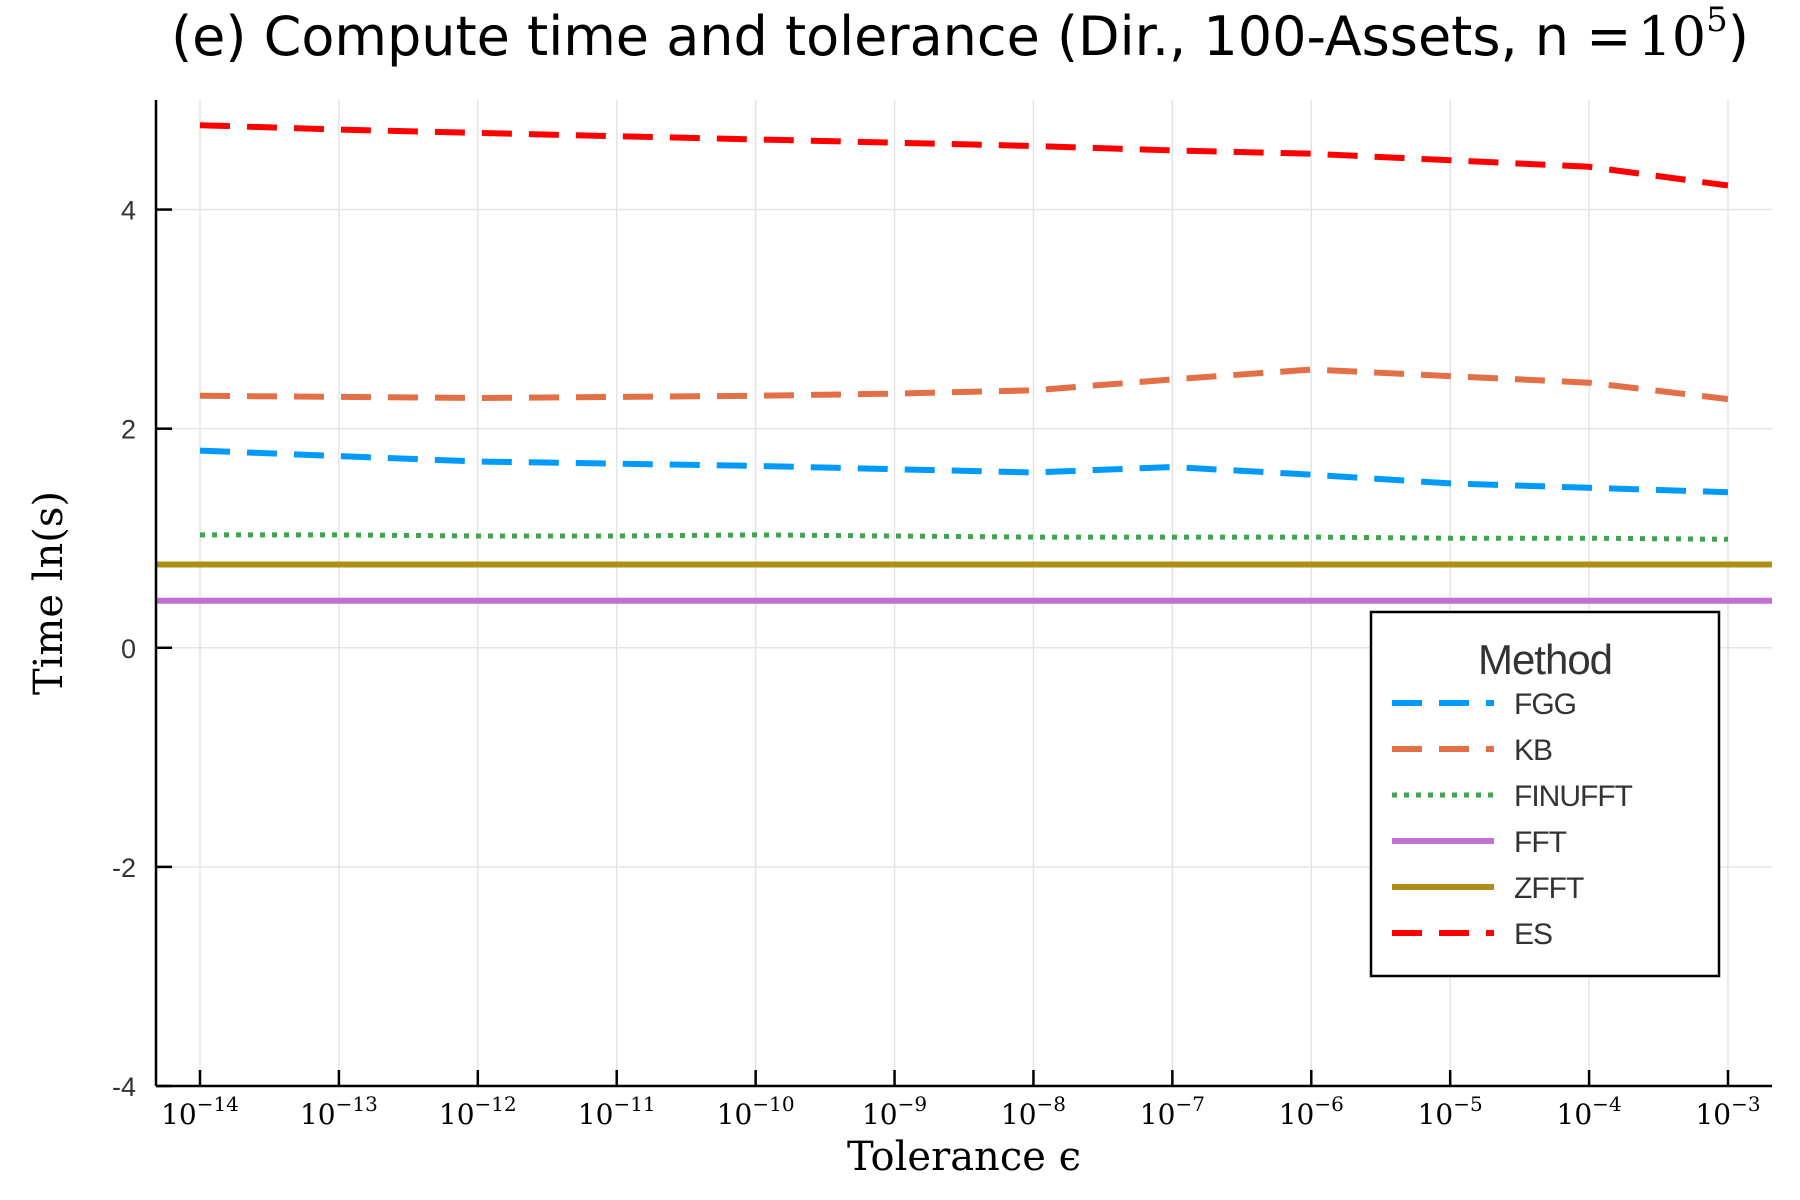 The image size is (1800, 1200). Describe the element at coordinates (128, 430) in the screenshot. I see `y-tick-label: 2` at that location.